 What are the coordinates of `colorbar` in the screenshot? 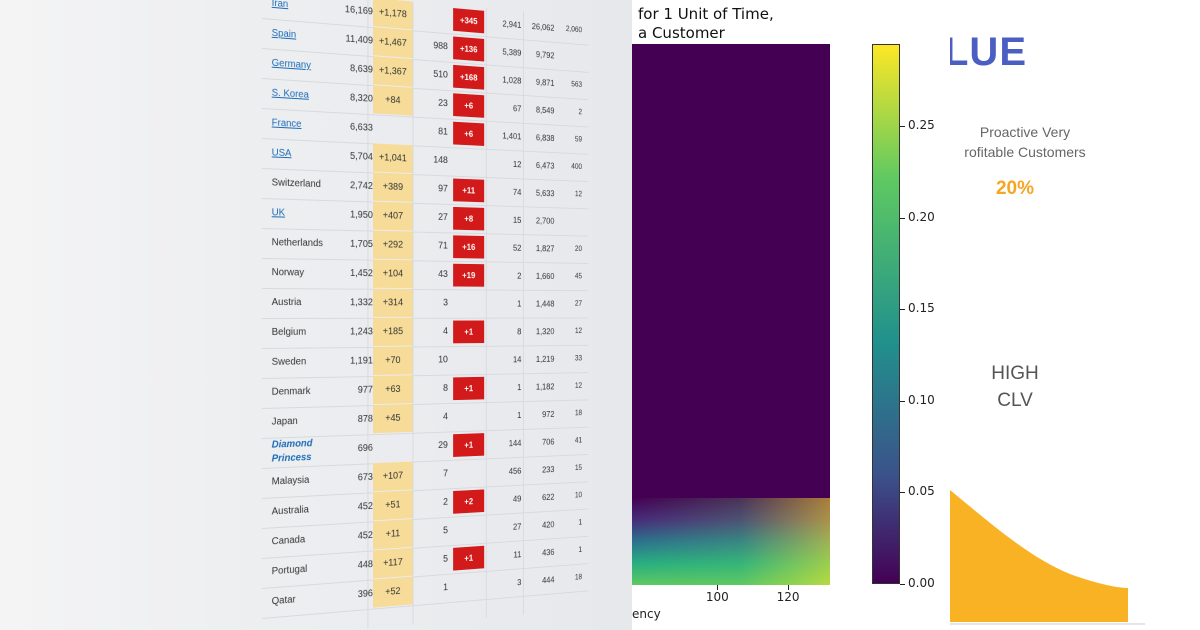 It's located at (886, 314).